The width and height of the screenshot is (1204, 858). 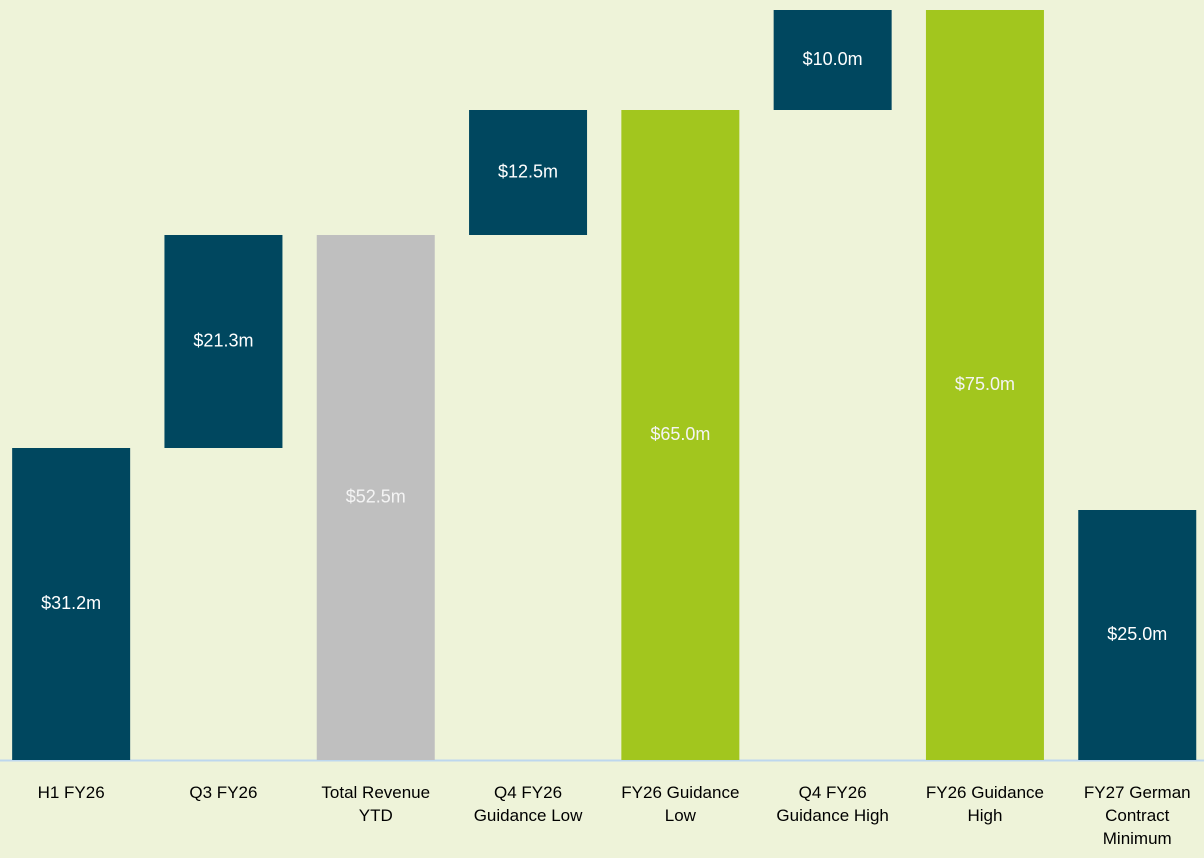 I want to click on value-label: $65.0m, so click(x=680, y=434).